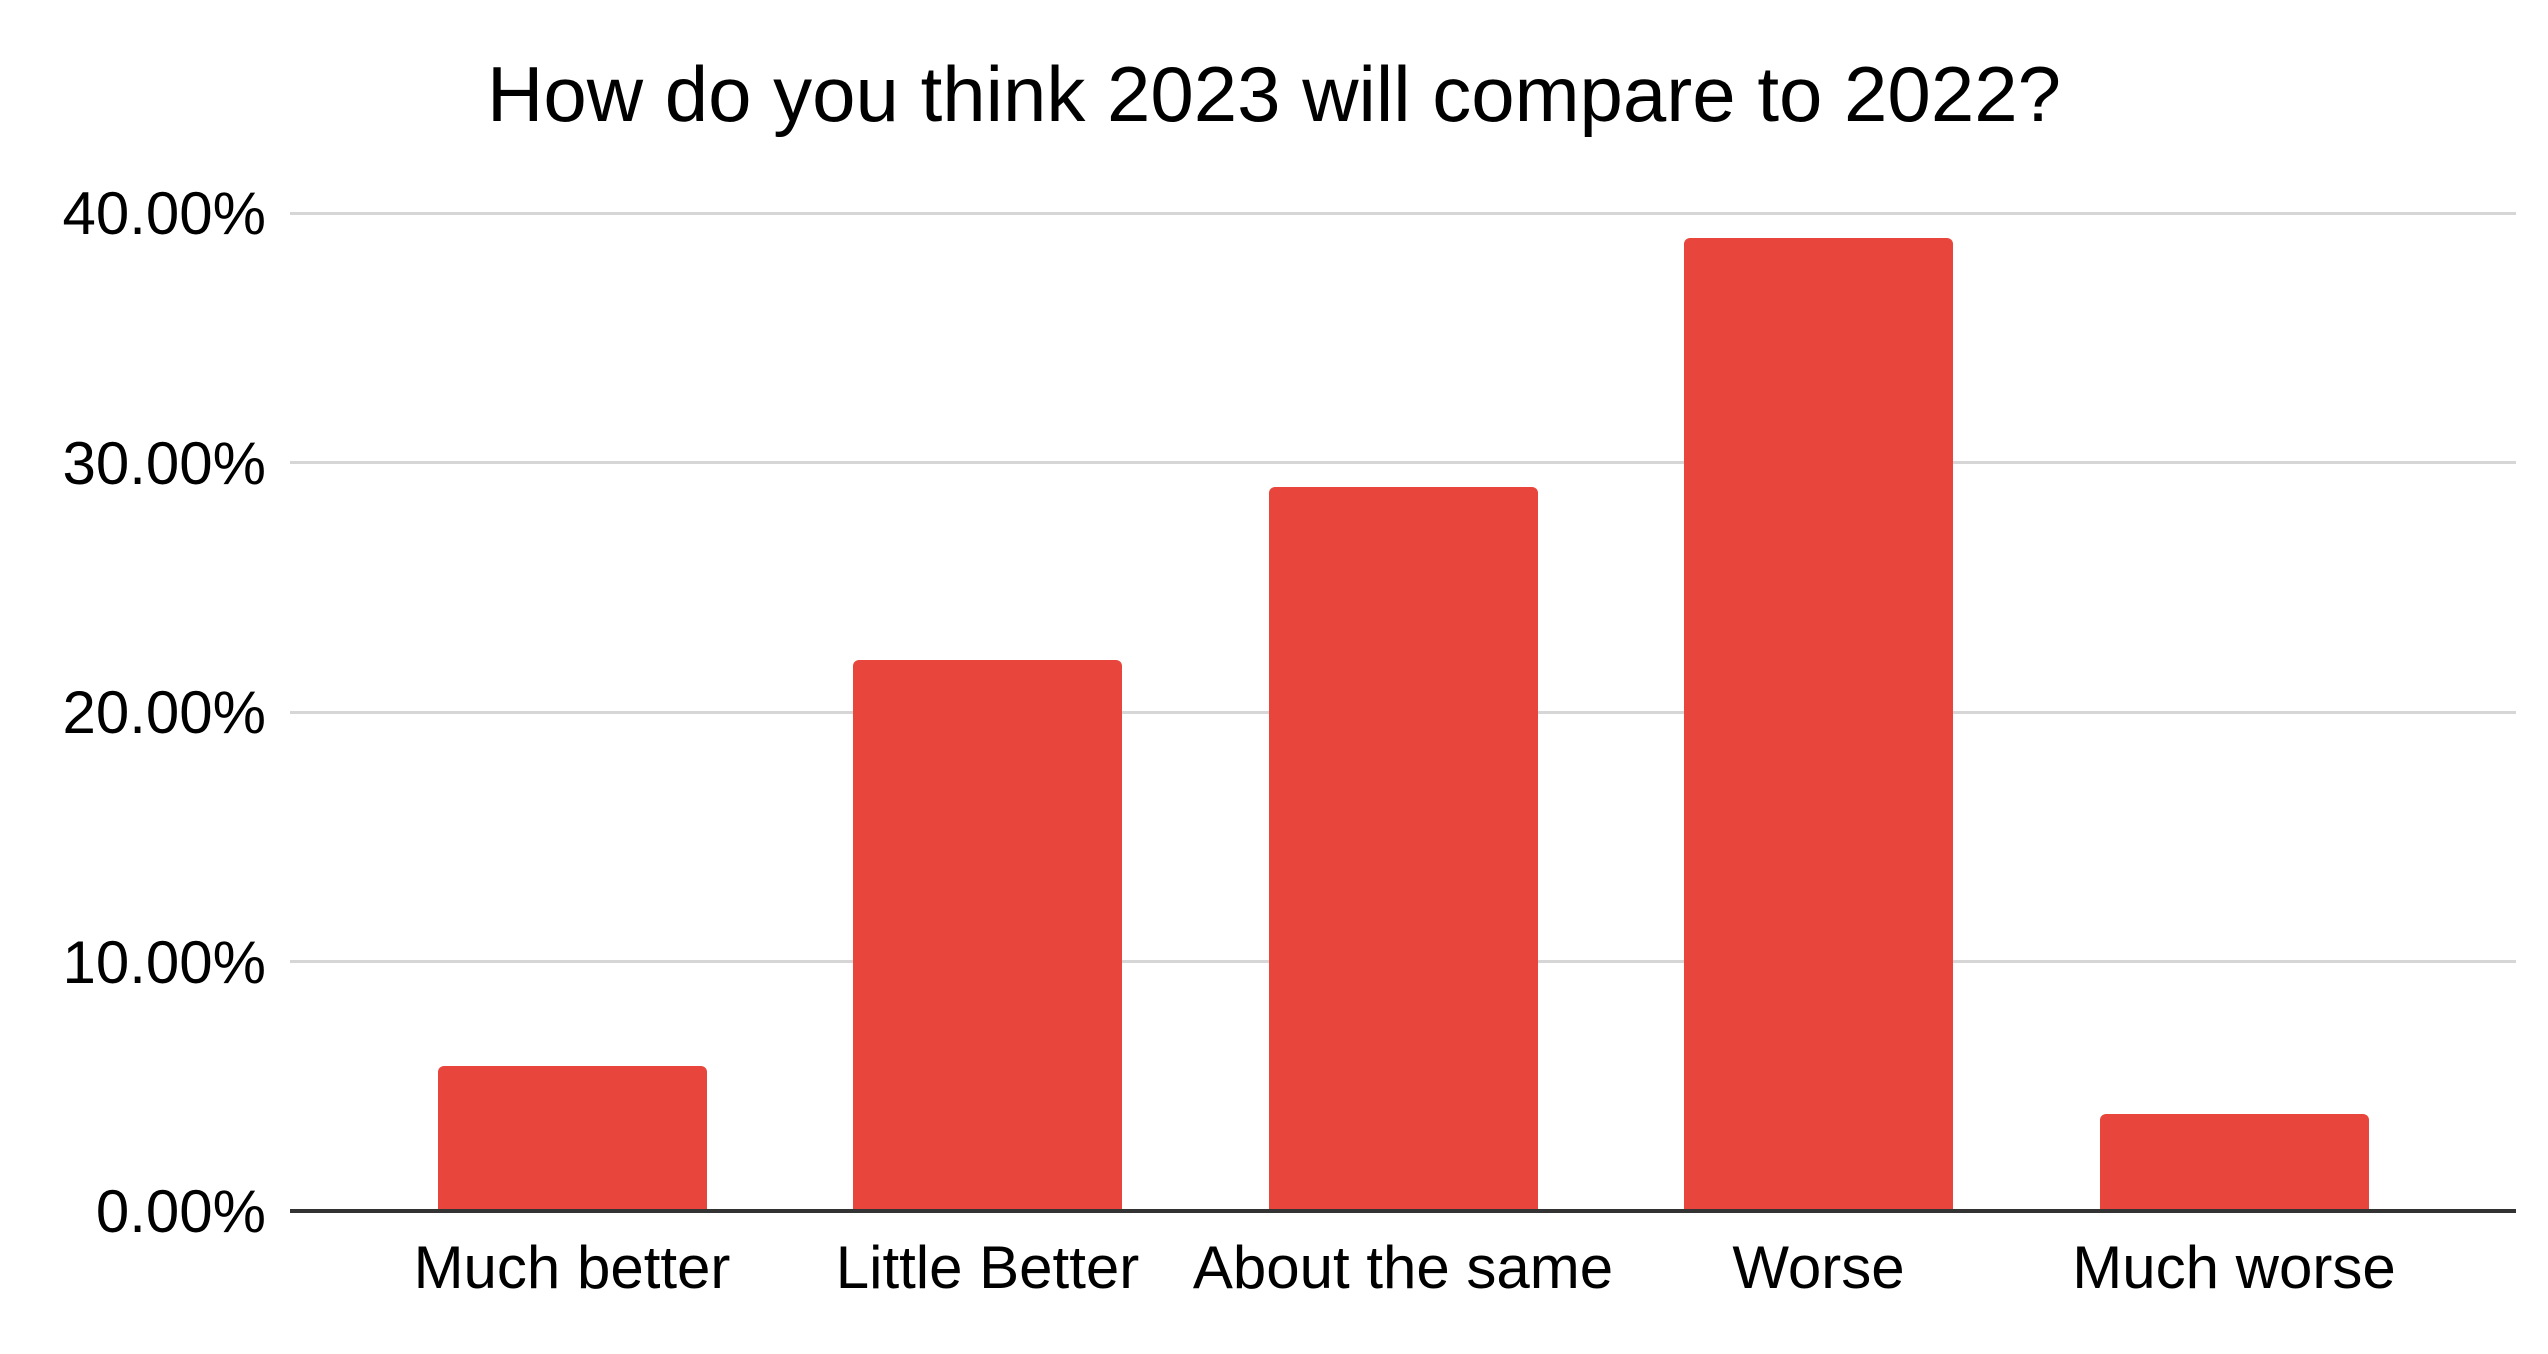 The image size is (2548, 1354). I want to click on gridline-40pct, so click(1403, 213).